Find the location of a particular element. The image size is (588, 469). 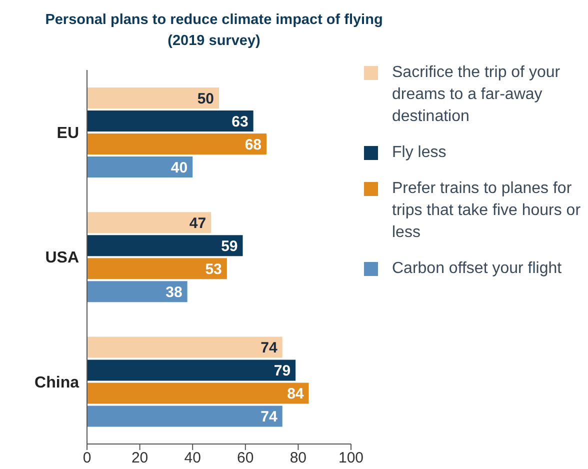

data-label: 47 is located at coordinates (197, 223).